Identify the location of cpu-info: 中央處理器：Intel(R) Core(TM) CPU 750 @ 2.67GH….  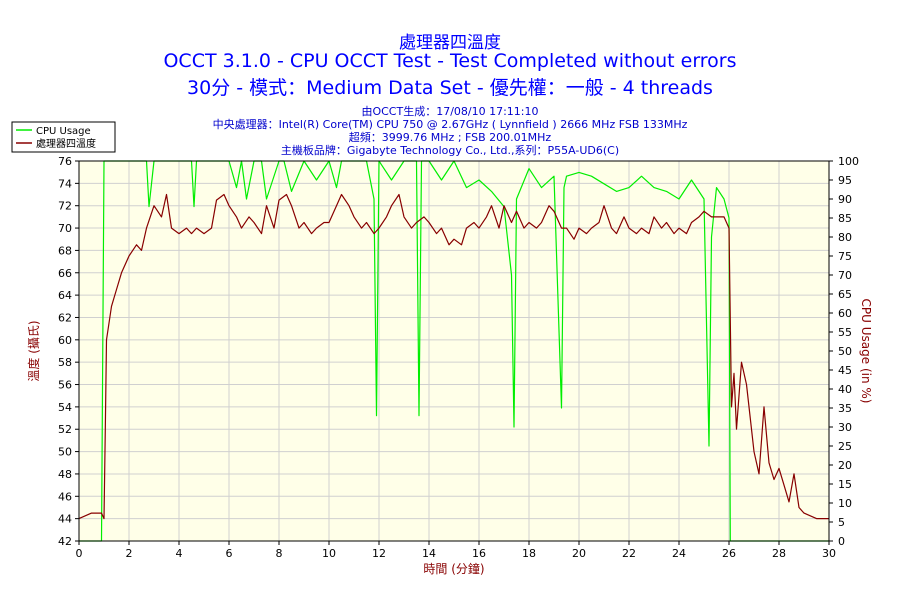
(450, 124).